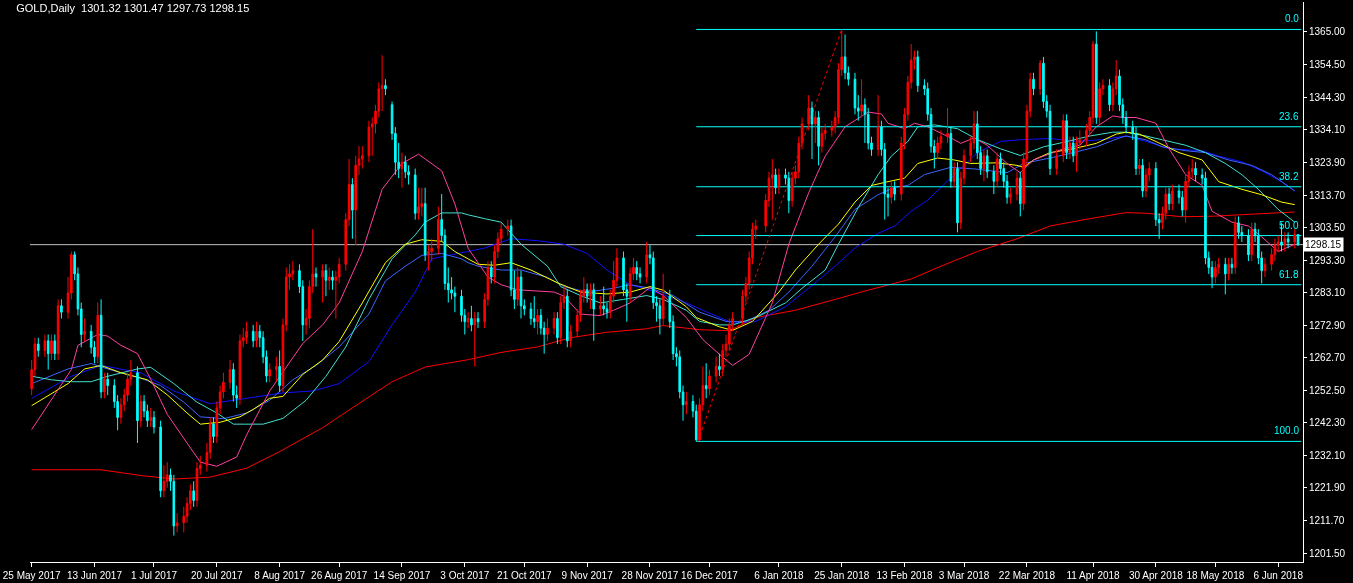 This screenshot has height=583, width=1353. I want to click on y-tick-label: 1354.50, so click(1327, 65).